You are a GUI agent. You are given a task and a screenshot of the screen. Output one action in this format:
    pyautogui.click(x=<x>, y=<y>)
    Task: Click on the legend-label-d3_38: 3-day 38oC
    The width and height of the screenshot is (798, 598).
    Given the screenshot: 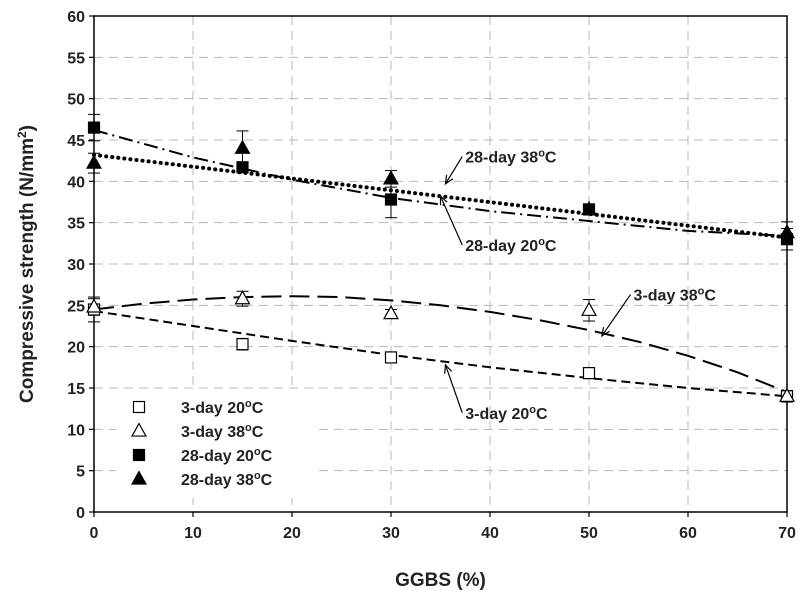 What is the action you would take?
    pyautogui.click(x=222, y=431)
    